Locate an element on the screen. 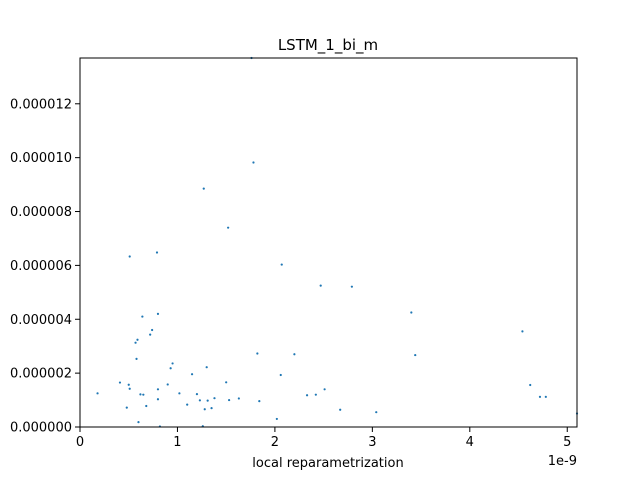  y-tick-label: 0.000004 is located at coordinates (41, 320).